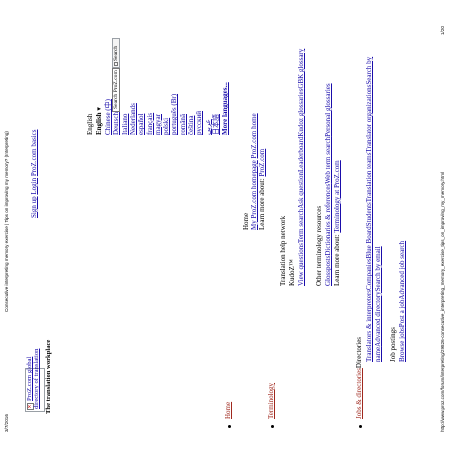  Describe the element at coordinates (90, 124) in the screenshot. I see `language-label: English` at that location.